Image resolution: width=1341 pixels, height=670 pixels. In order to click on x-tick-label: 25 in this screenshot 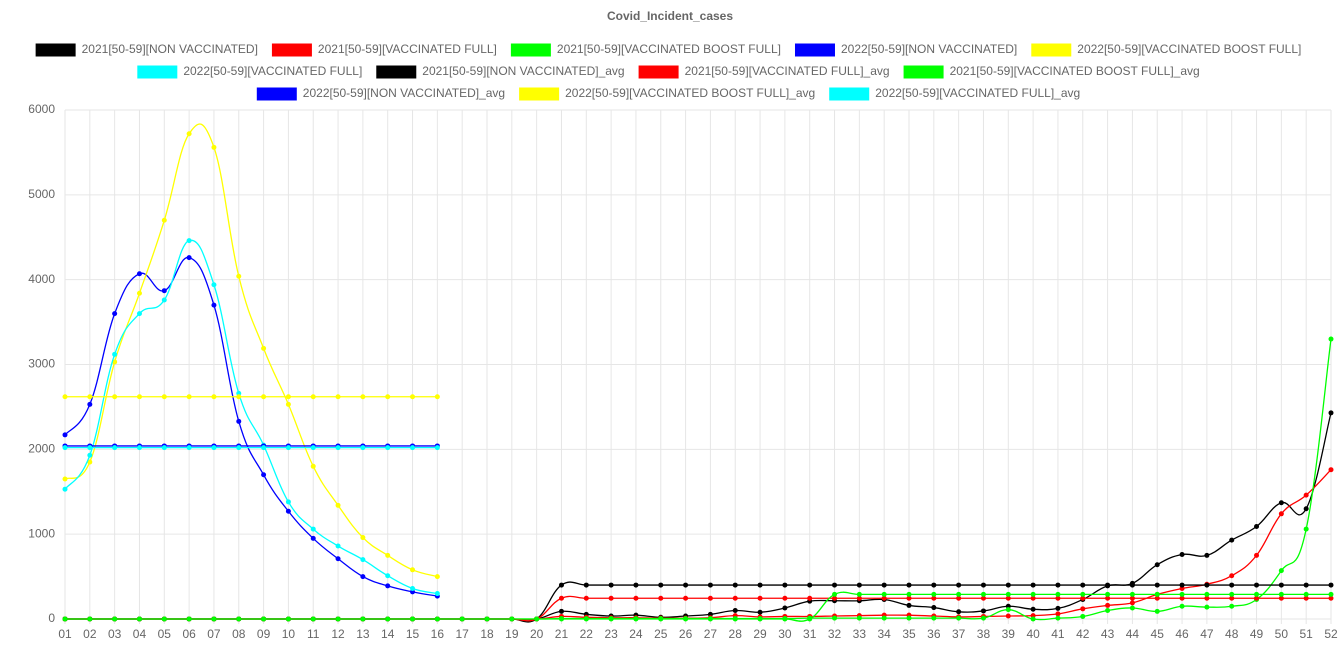, I will do `click(661, 634)`.